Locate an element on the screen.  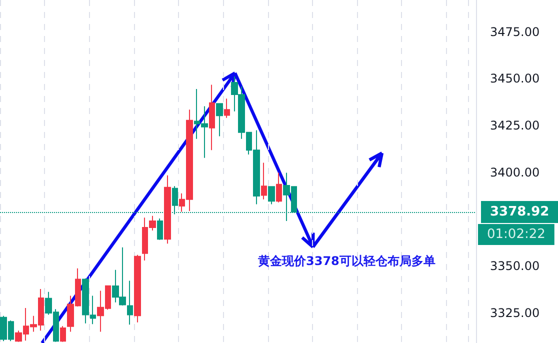
ref-line-label: 3378.92 is located at coordinates (520, 212).